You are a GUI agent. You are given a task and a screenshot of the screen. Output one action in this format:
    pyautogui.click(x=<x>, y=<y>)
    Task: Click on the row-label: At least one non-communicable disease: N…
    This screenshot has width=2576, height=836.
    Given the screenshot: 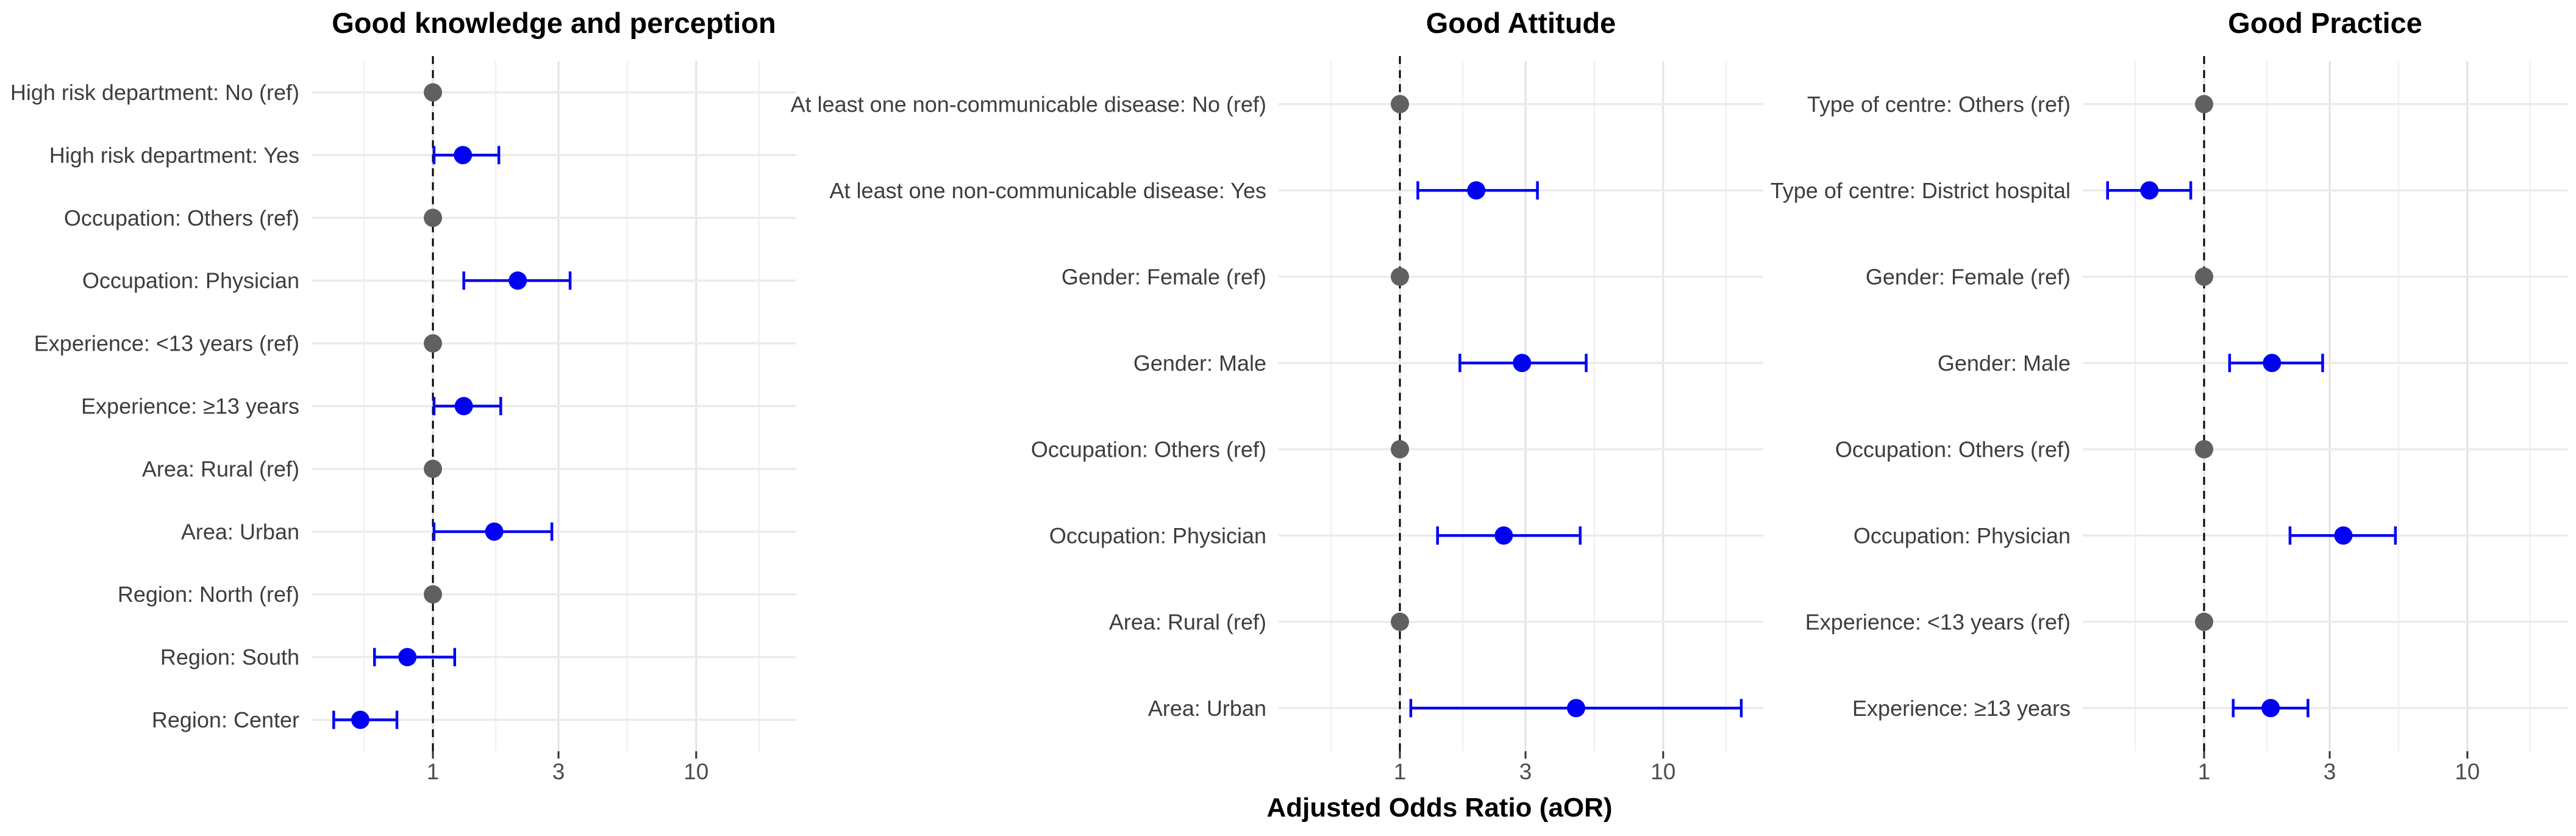 What is the action you would take?
    pyautogui.click(x=1028, y=104)
    